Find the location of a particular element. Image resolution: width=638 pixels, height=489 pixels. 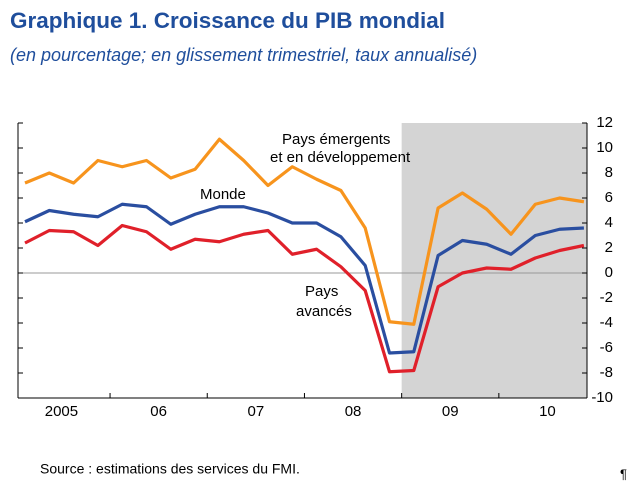

x-tick-label: 09 is located at coordinates (450, 411).